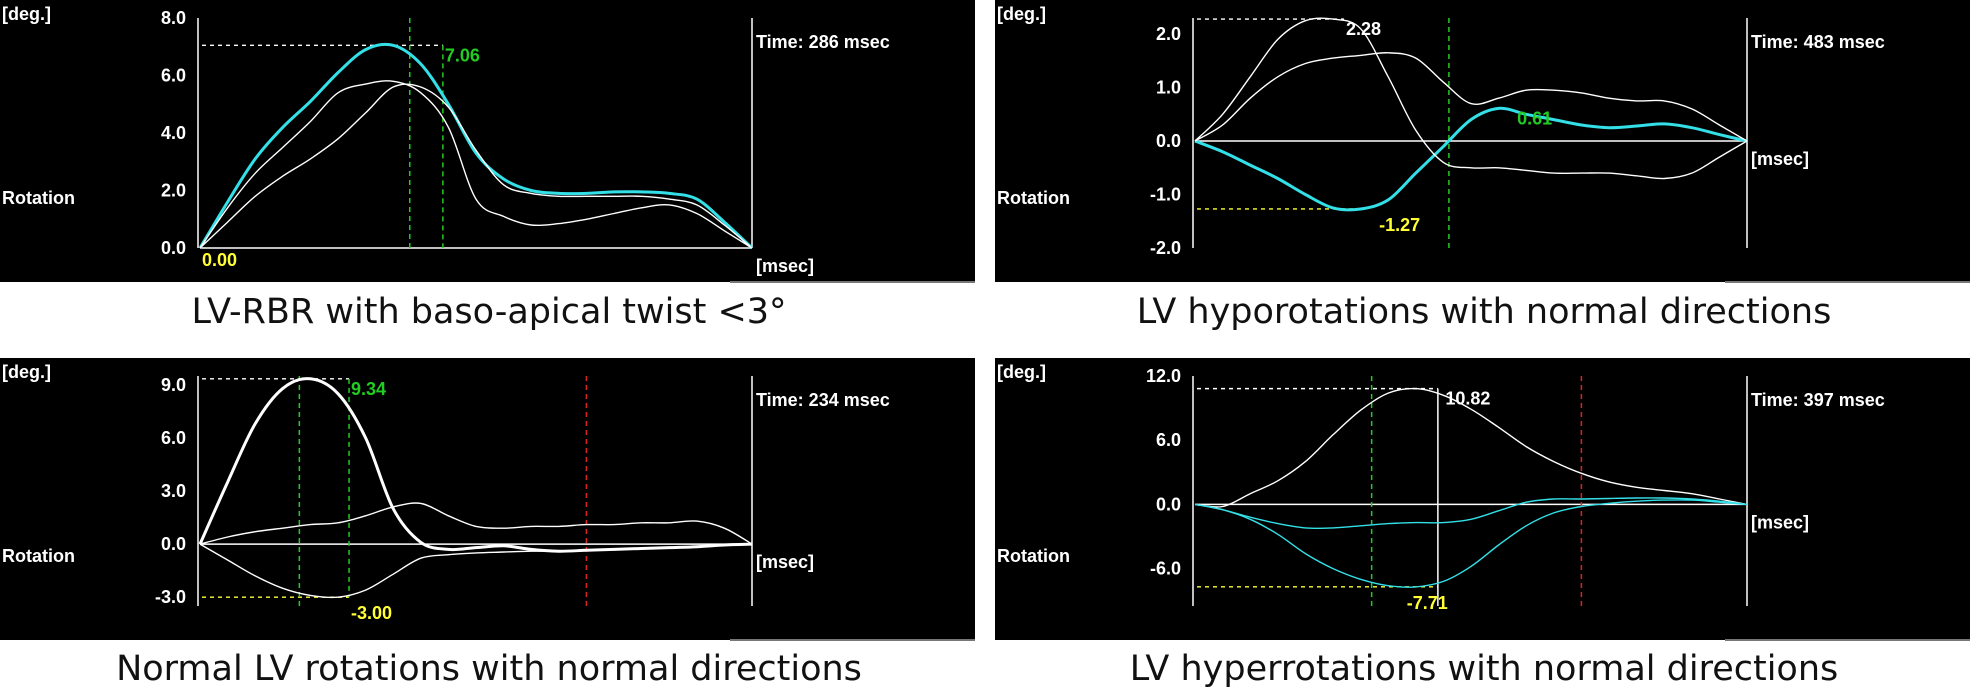 The height and width of the screenshot is (699, 1973). What do you see at coordinates (1818, 42) in the screenshot?
I see `time-label: Time: 483 msec` at bounding box center [1818, 42].